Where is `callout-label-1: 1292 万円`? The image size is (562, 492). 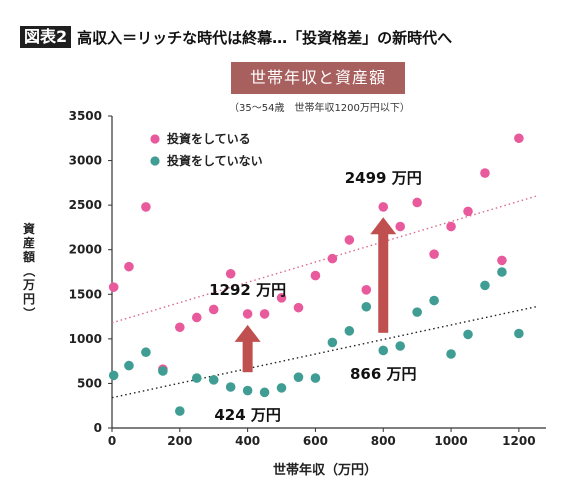
callout-label-1: 1292 万円 is located at coordinates (247, 290).